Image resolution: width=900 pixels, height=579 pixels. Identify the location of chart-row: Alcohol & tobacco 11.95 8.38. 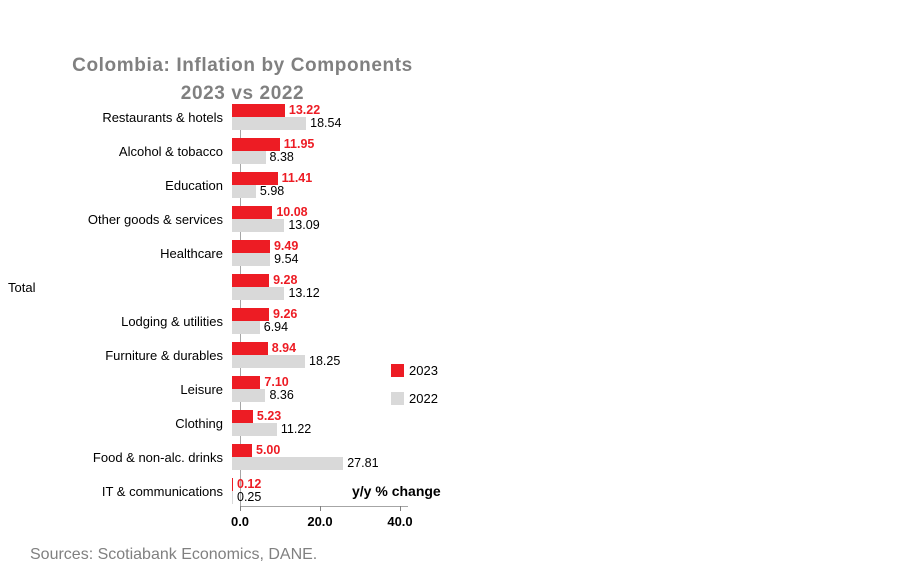
(189, 151).